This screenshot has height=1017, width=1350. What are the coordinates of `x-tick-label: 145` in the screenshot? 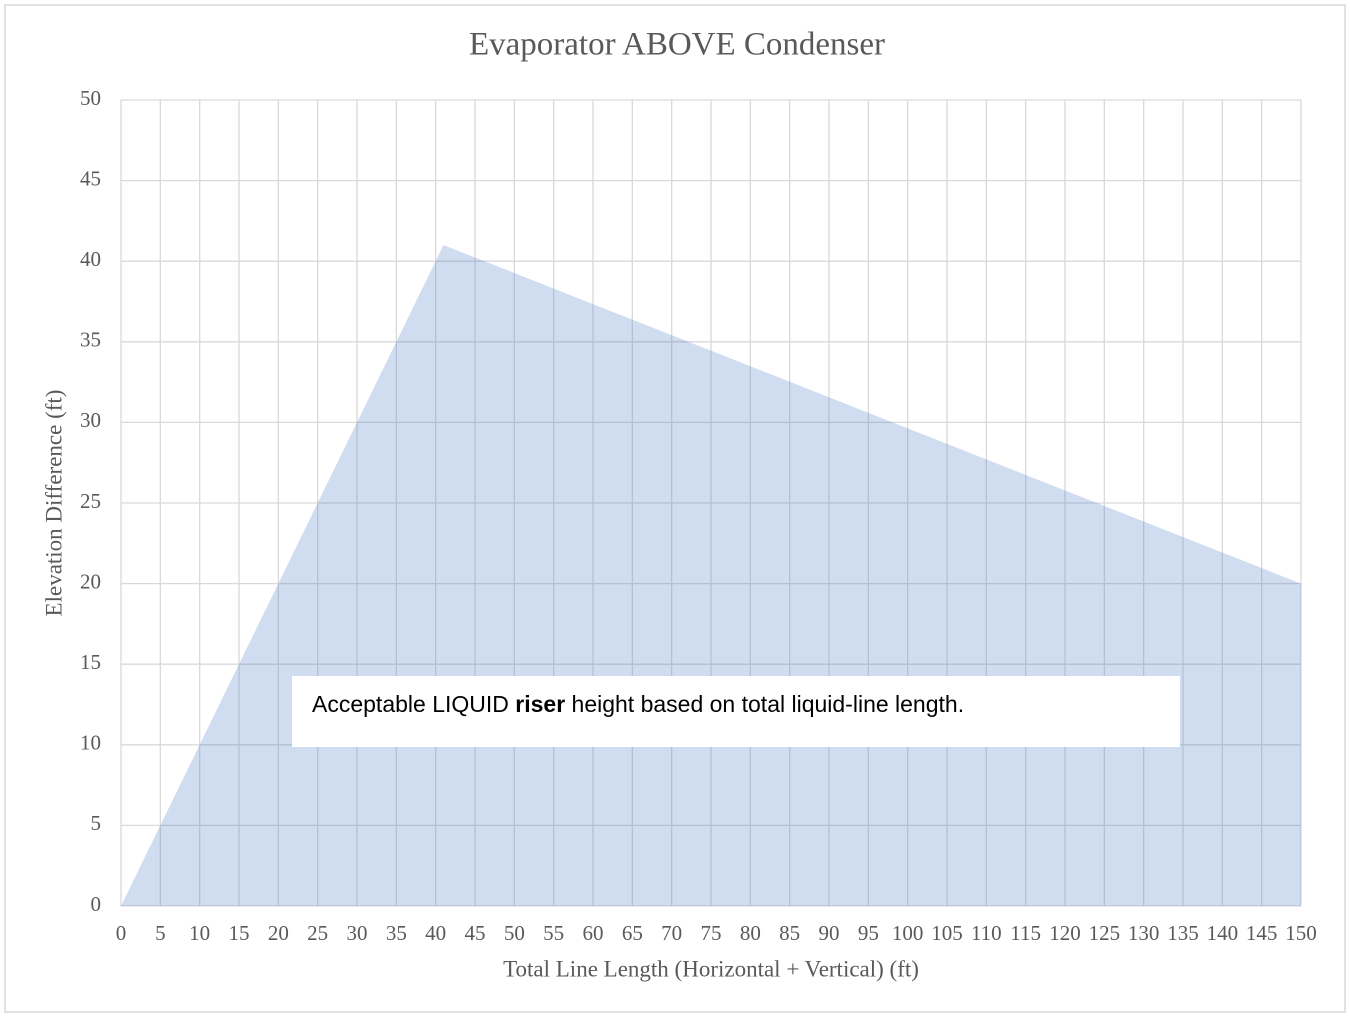 It's located at (1262, 933).